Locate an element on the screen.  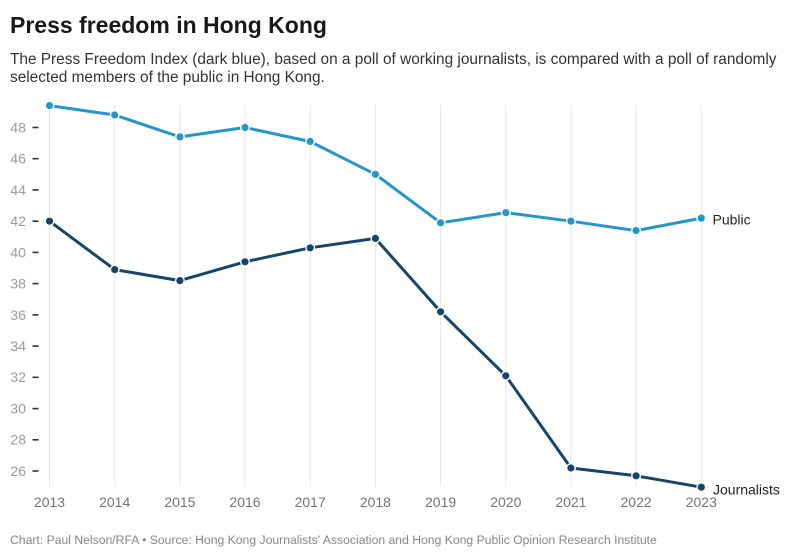
svg-text: 32 is located at coordinates (18, 378).